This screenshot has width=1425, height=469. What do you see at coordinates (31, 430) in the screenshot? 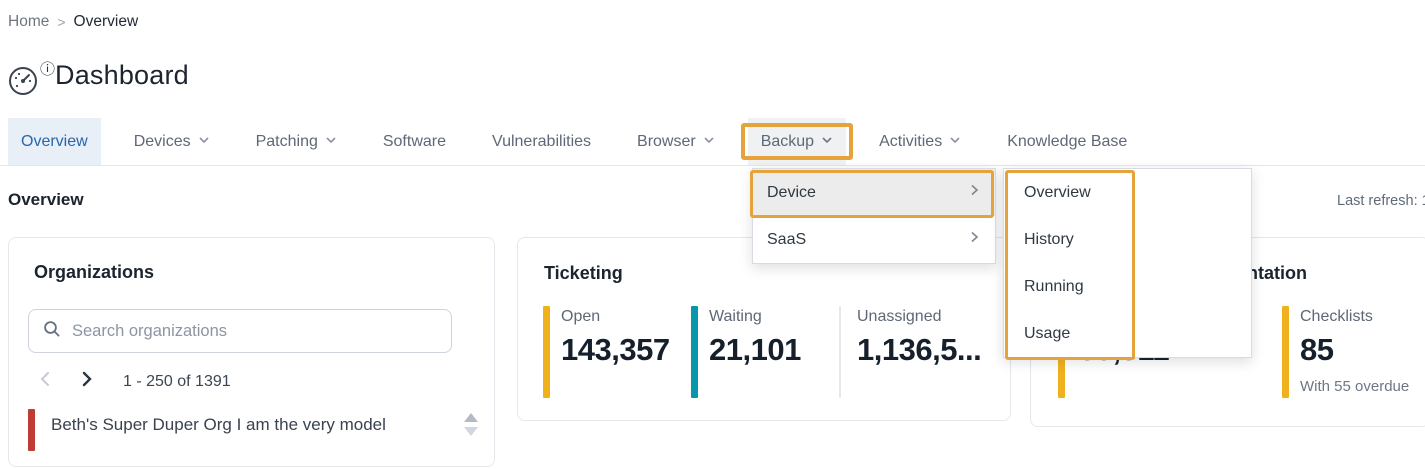
I see `org-status-bar` at bounding box center [31, 430].